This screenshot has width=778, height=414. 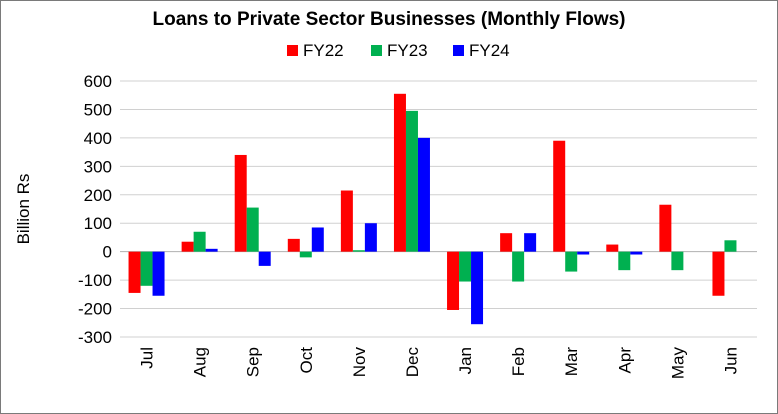 I want to click on bar-fy23-sep, so click(x=252, y=229).